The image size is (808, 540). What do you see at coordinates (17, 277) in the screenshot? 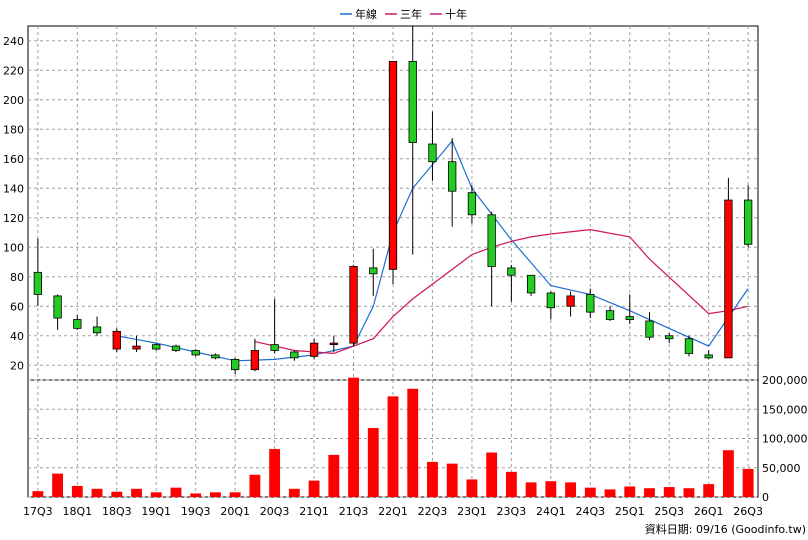
I see `price-tick-label: 80` at bounding box center [17, 277].